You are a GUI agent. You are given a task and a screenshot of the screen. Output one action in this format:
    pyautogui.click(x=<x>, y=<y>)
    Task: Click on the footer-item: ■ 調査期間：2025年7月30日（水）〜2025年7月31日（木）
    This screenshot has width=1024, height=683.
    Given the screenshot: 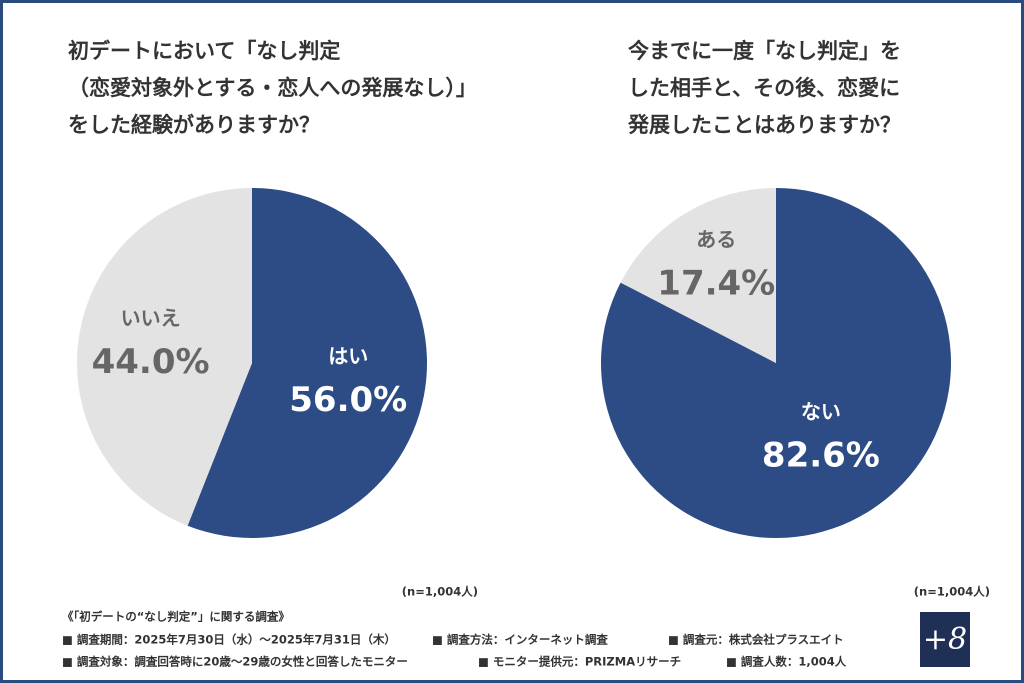 What is the action you would take?
    pyautogui.click(x=229, y=640)
    